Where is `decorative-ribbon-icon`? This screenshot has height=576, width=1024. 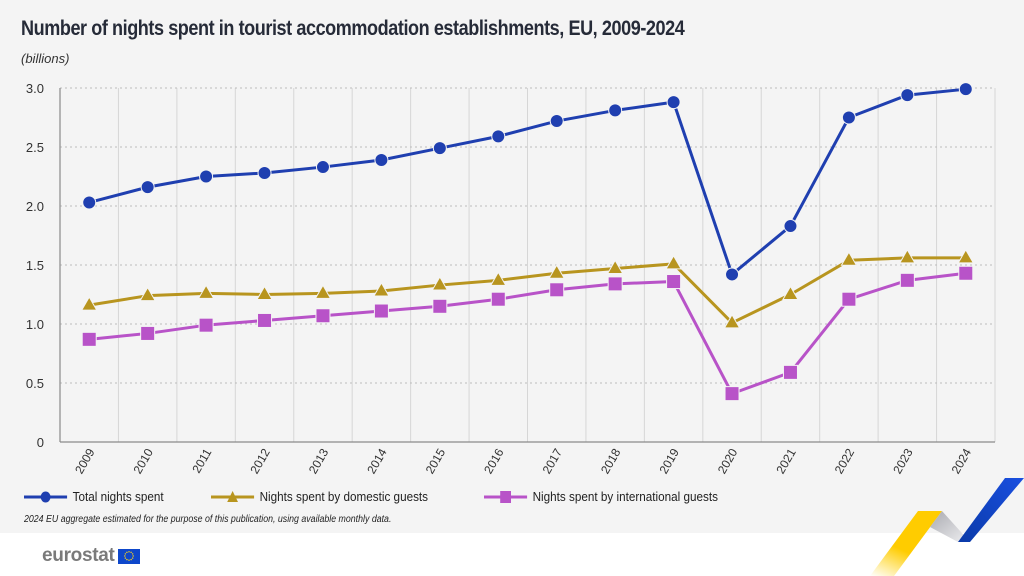
decorative-ribbon-icon is located at coordinates (947, 527).